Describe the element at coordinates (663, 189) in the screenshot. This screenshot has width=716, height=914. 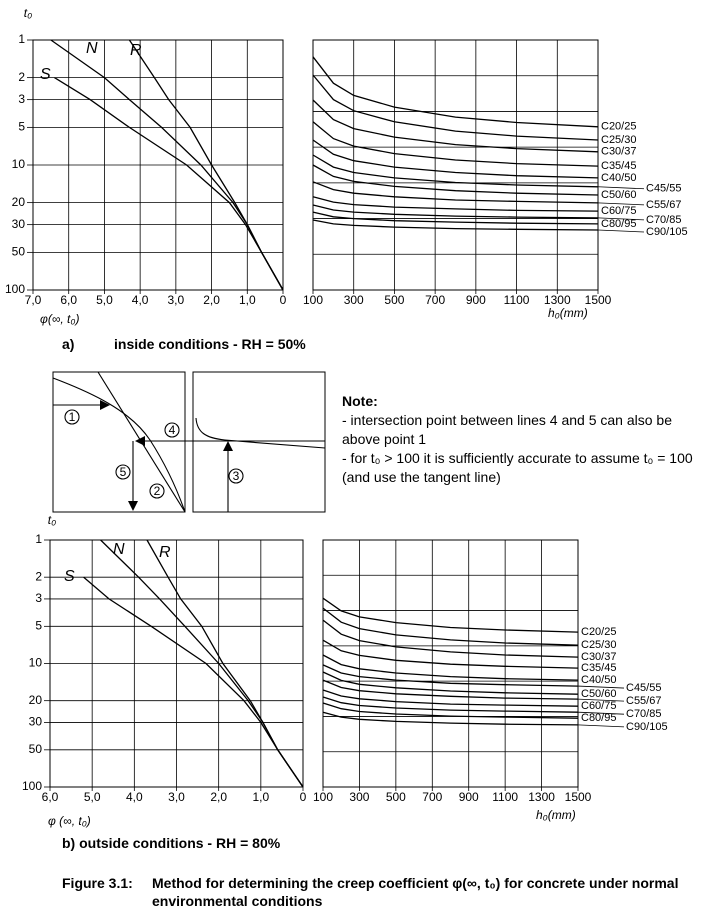
I see `curve-label: C45/55` at that location.